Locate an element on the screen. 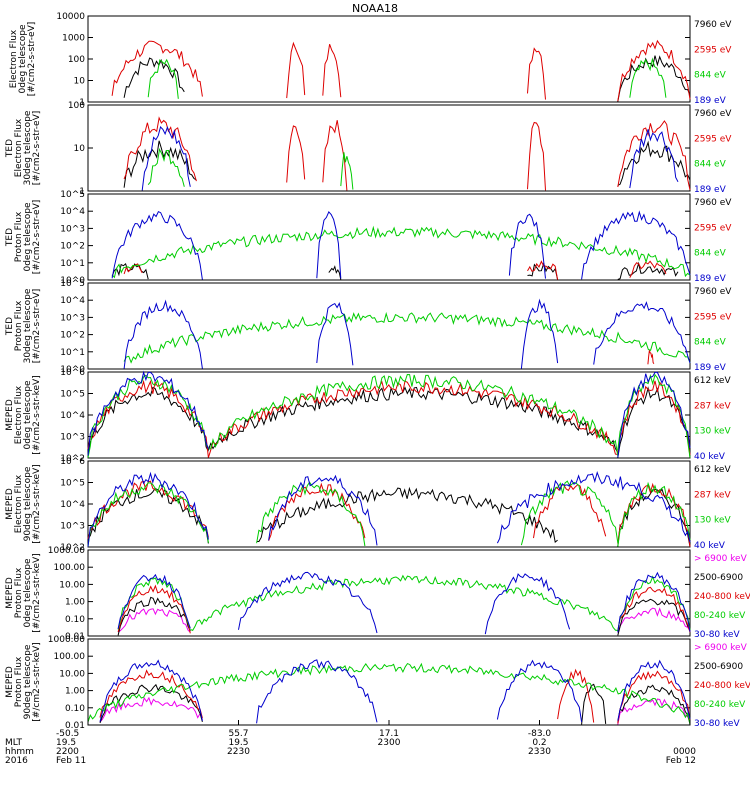 The height and width of the screenshot is (800, 750). y-tick-label: 0.01 is located at coordinates (75, 637).